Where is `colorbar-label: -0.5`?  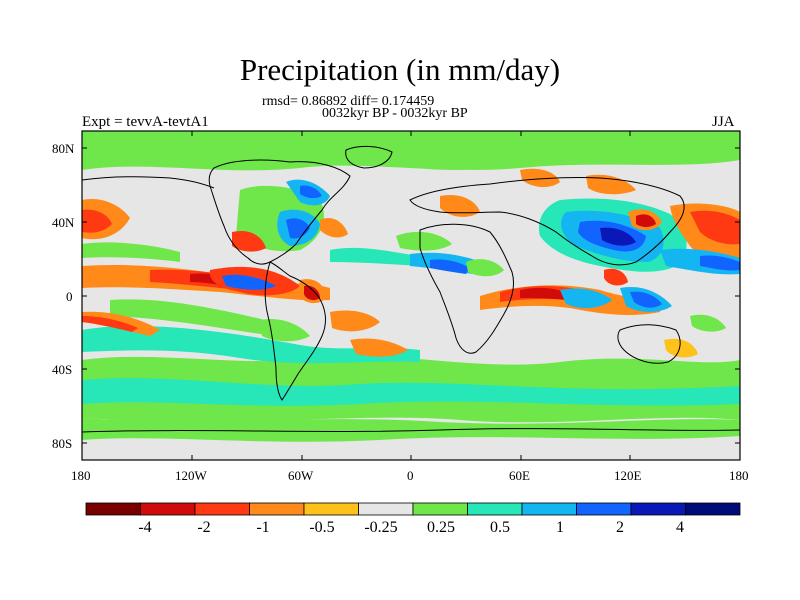 colorbar-label: -0.5 is located at coordinates (322, 527).